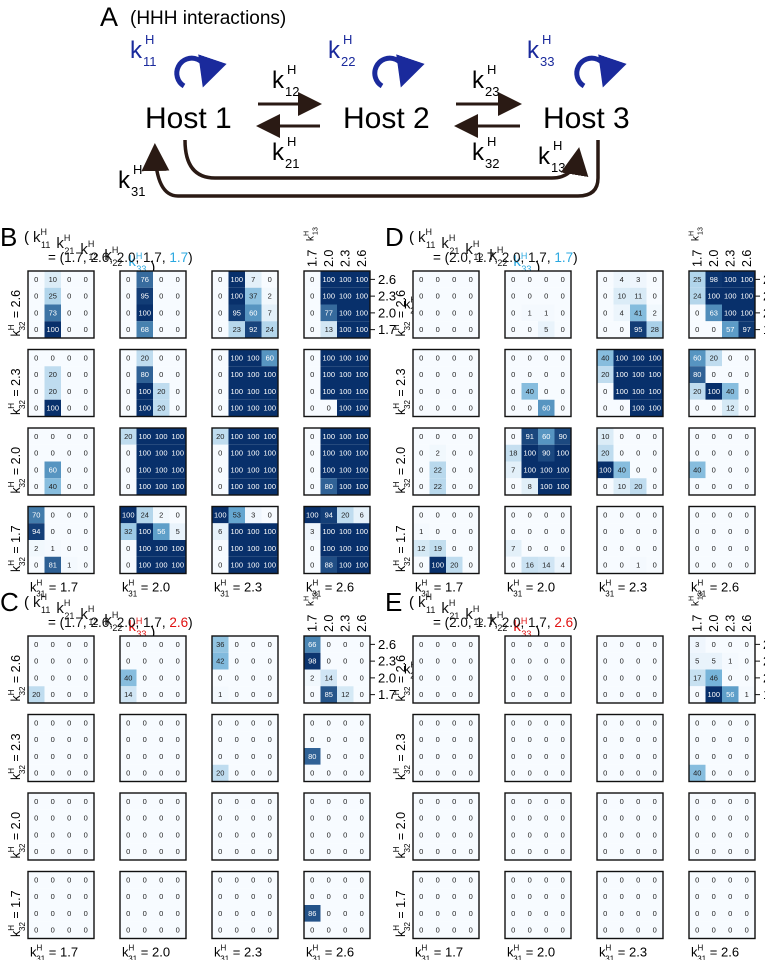 The height and width of the screenshot is (965, 765). Describe the element at coordinates (630, 540) in the screenshot. I see `grid-frame` at that location.